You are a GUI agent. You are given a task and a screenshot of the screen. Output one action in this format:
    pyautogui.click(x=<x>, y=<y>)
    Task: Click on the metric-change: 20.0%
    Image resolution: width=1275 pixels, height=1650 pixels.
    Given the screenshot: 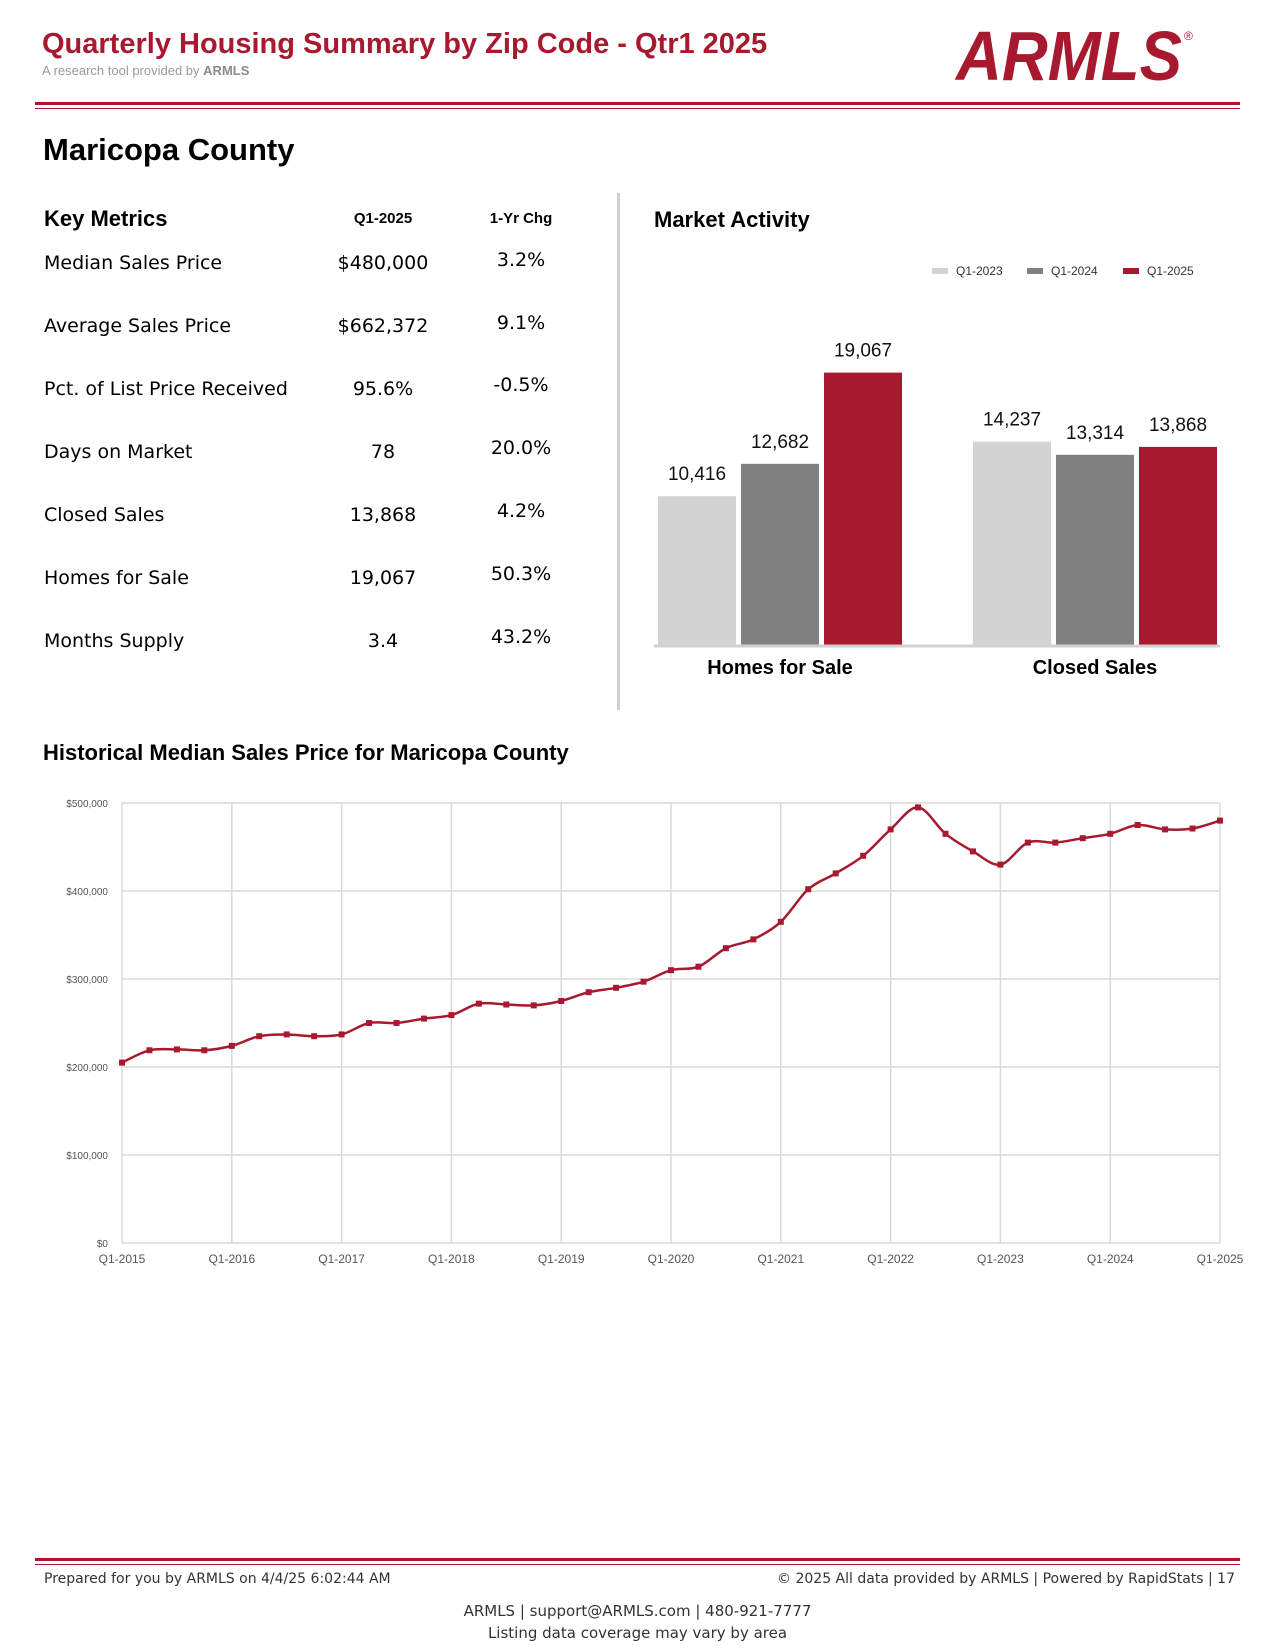 What is the action you would take?
    pyautogui.click(x=521, y=448)
    